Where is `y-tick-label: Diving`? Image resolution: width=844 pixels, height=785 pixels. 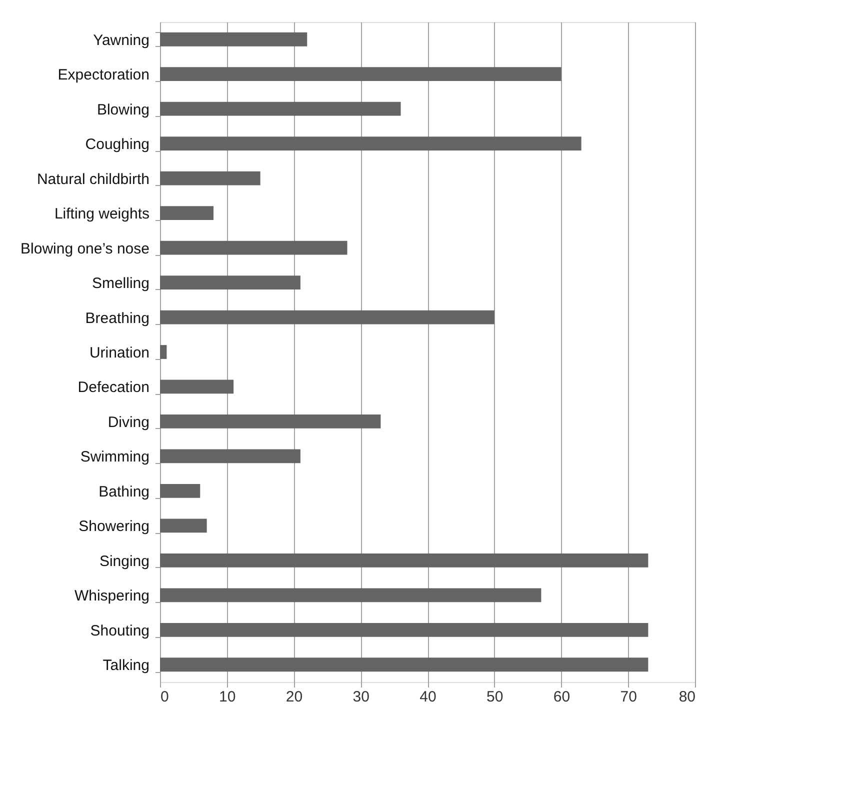
y-tick-label: Diving is located at coordinates (129, 422).